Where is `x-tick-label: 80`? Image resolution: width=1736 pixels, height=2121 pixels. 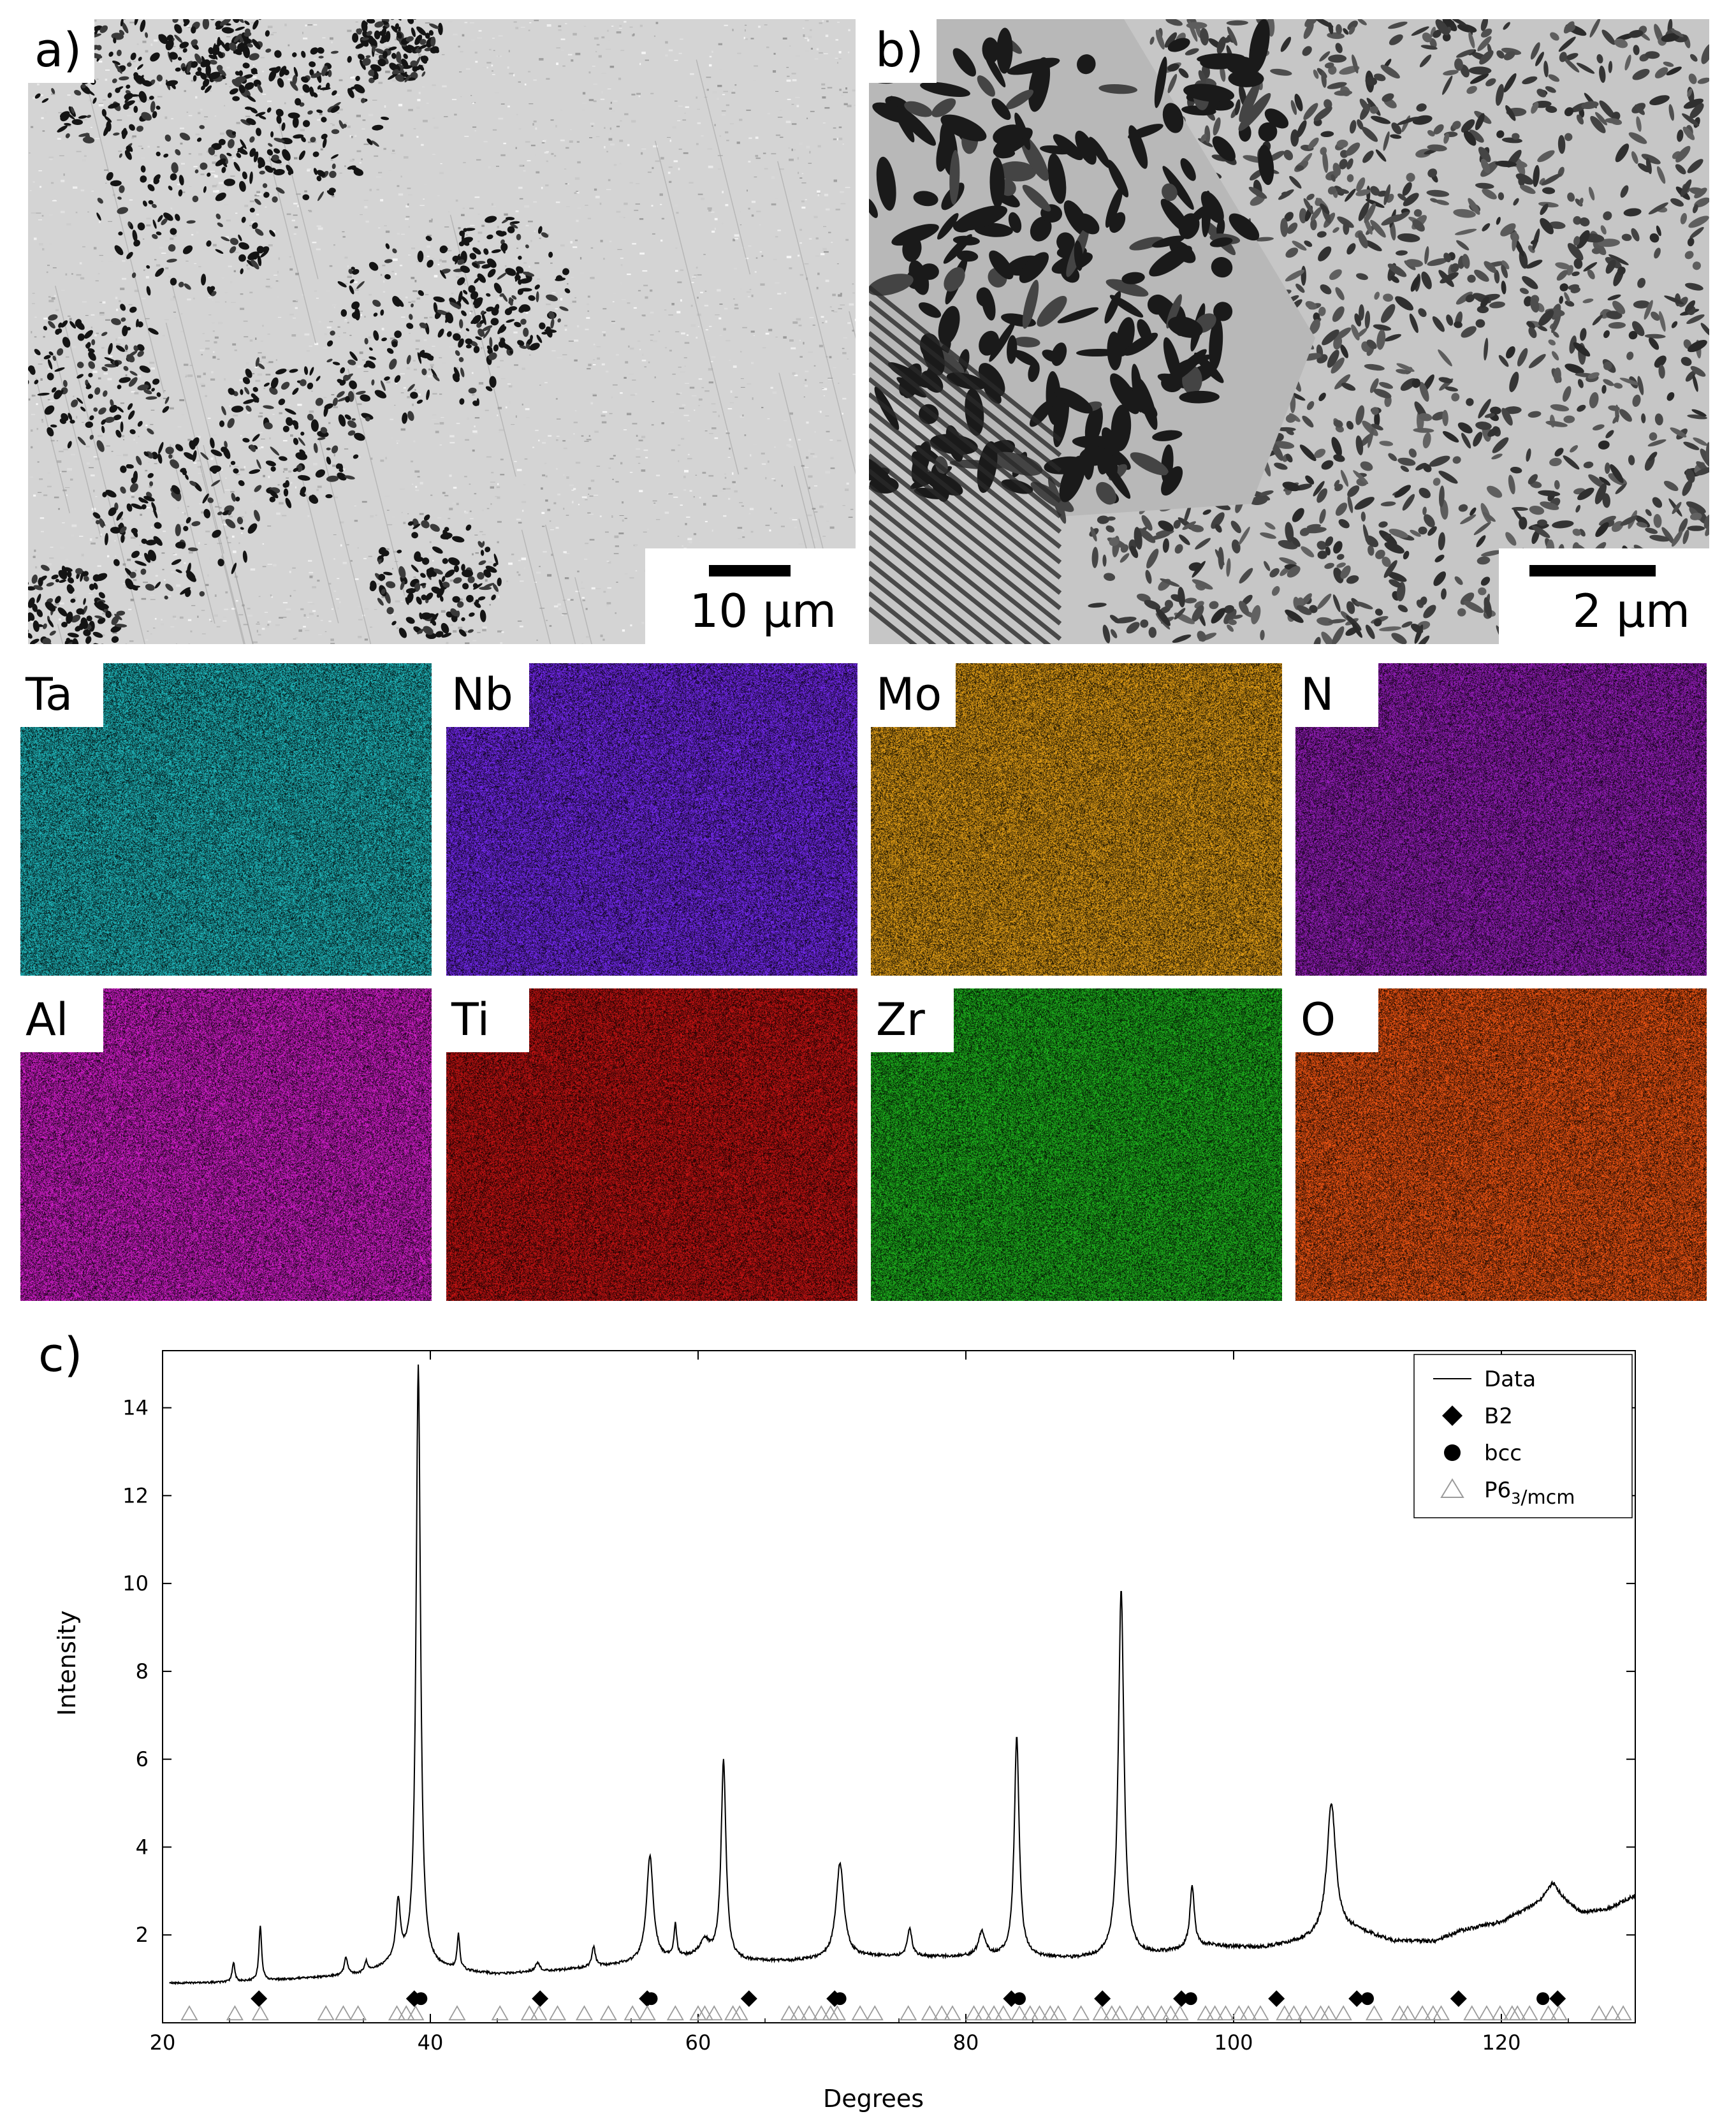 x-tick-label: 80 is located at coordinates (966, 2043).